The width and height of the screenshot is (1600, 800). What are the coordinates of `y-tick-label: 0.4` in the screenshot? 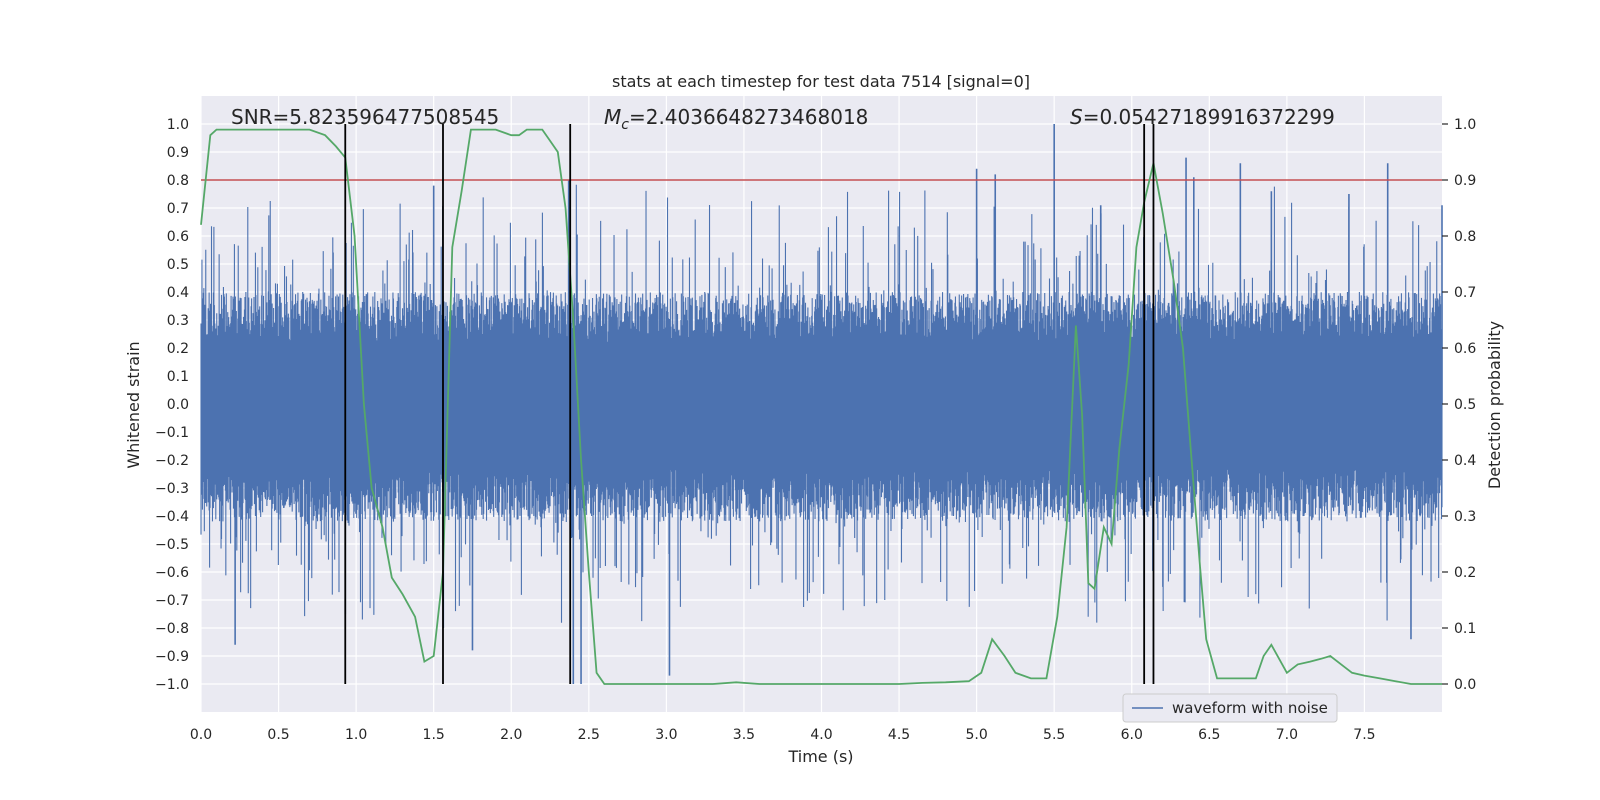 It's located at (178, 293).